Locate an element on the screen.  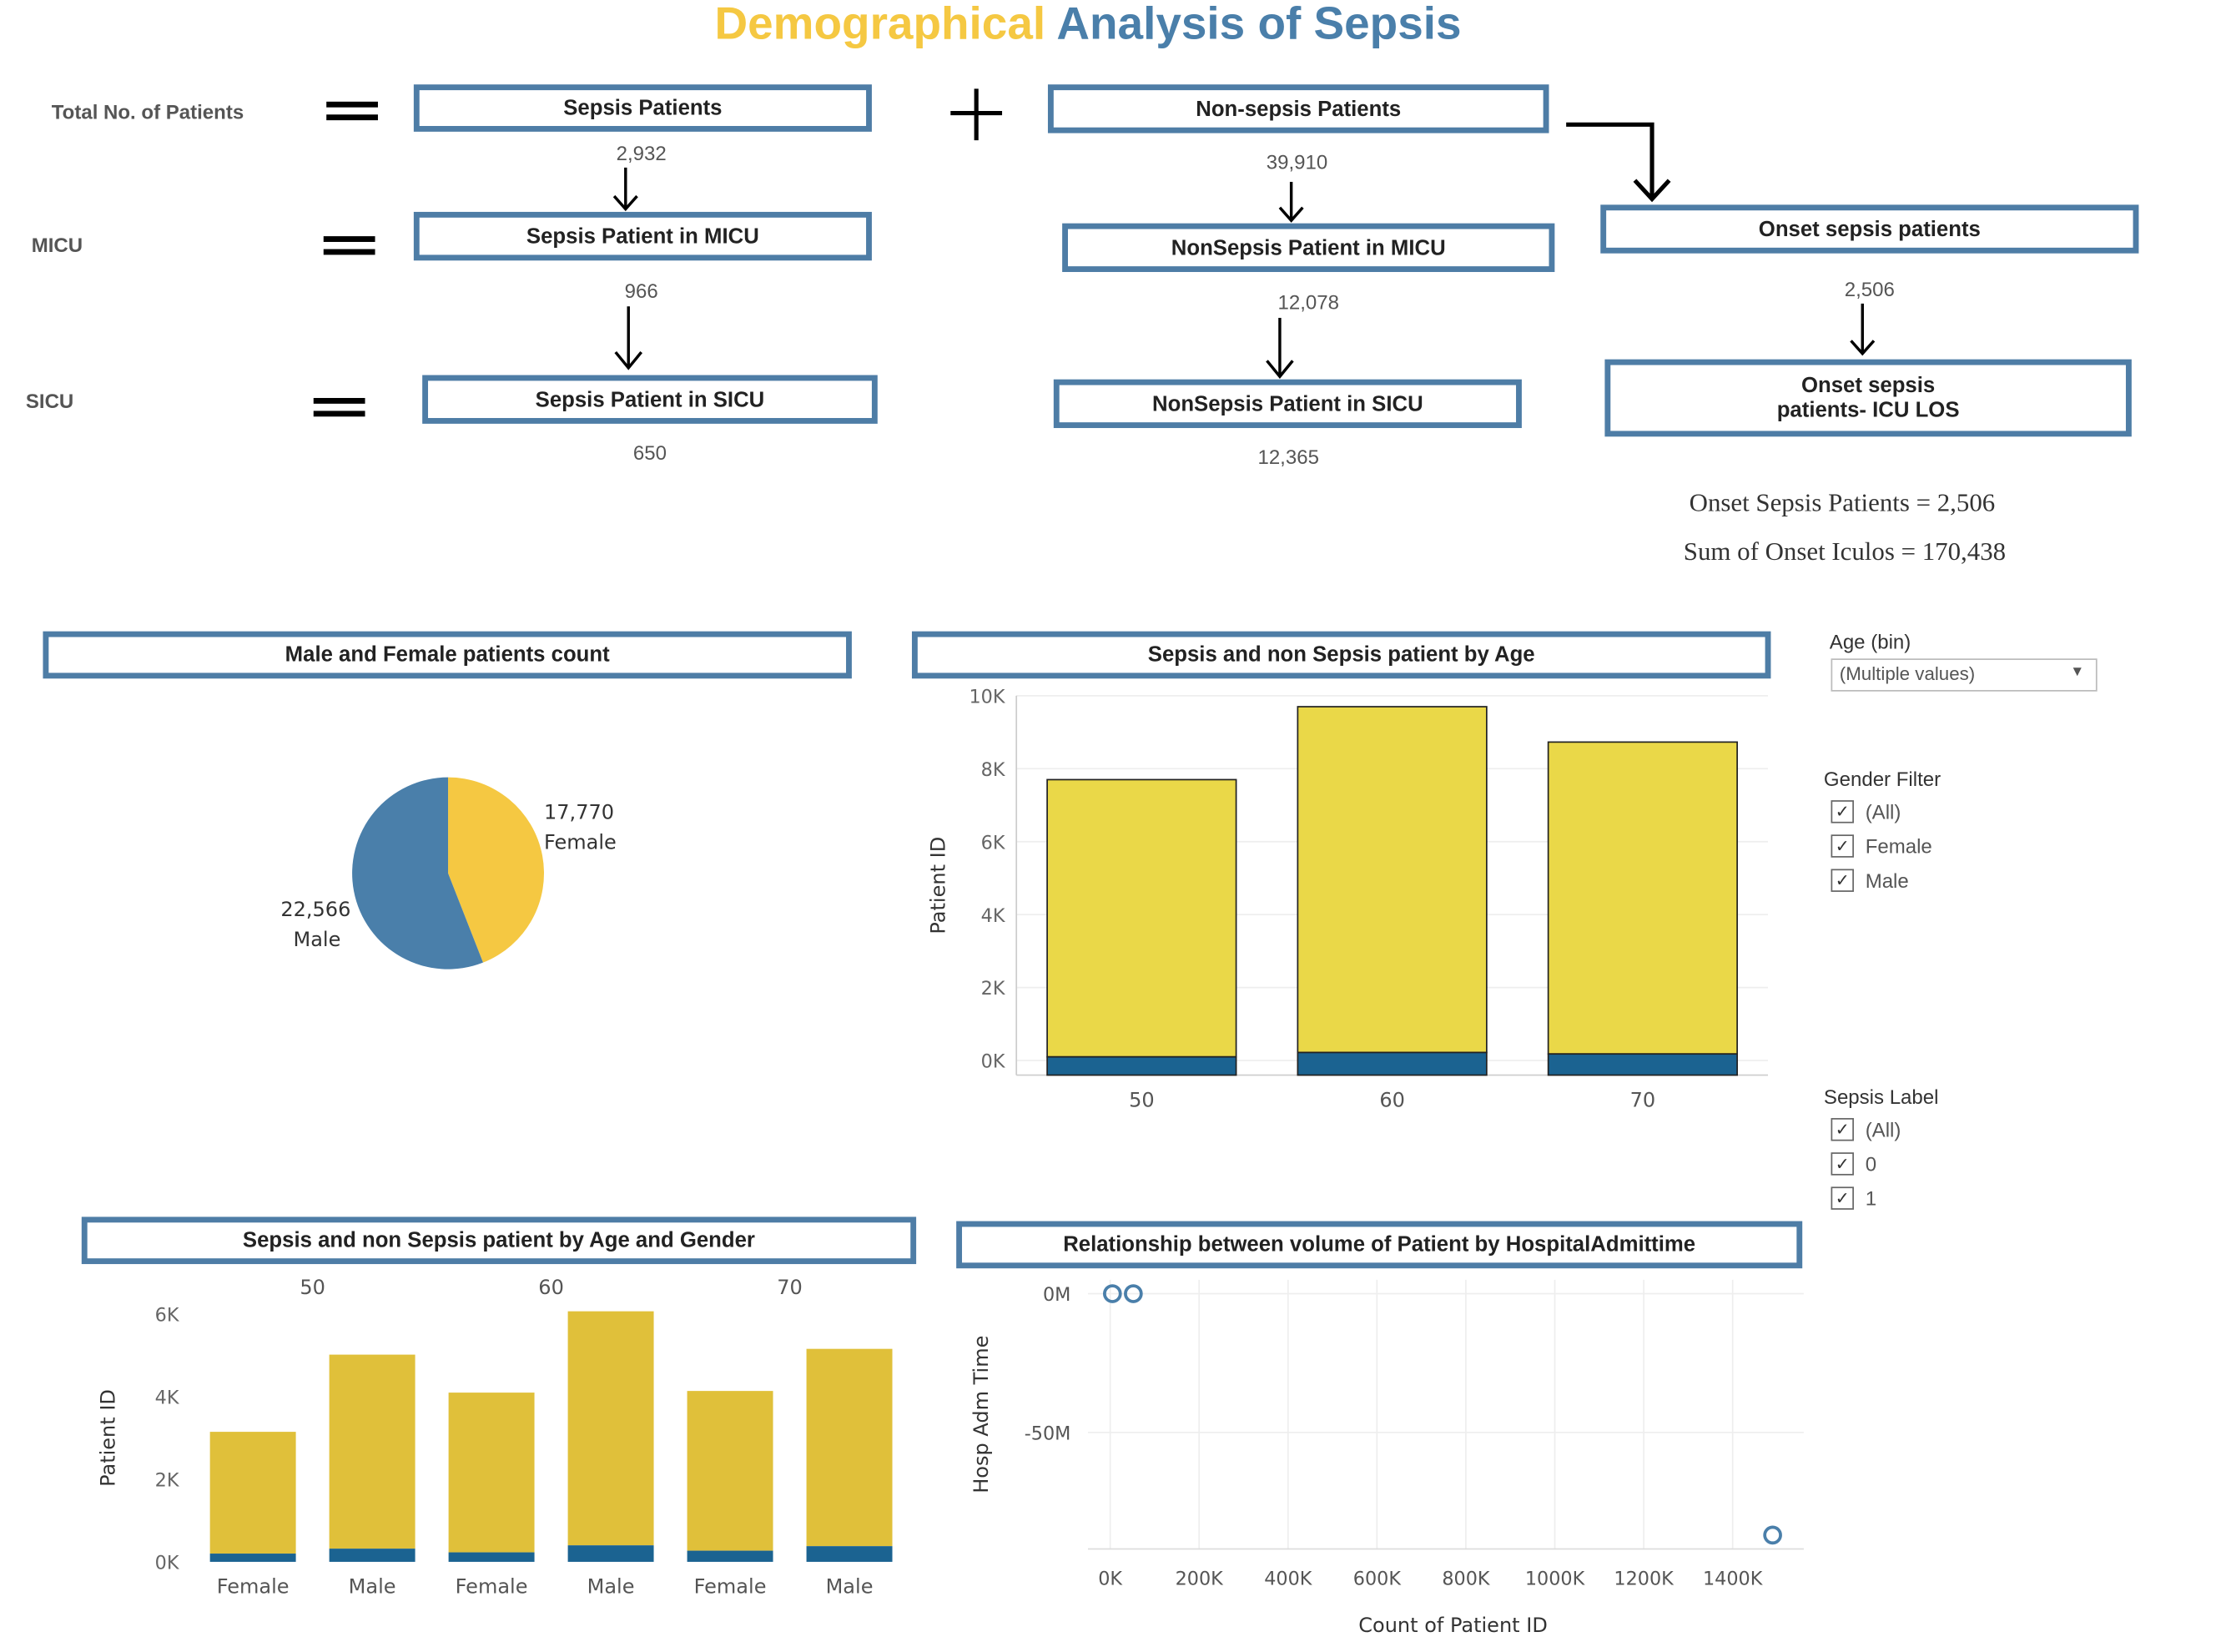
x-tick-label: 70 is located at coordinates (1643, 1100).